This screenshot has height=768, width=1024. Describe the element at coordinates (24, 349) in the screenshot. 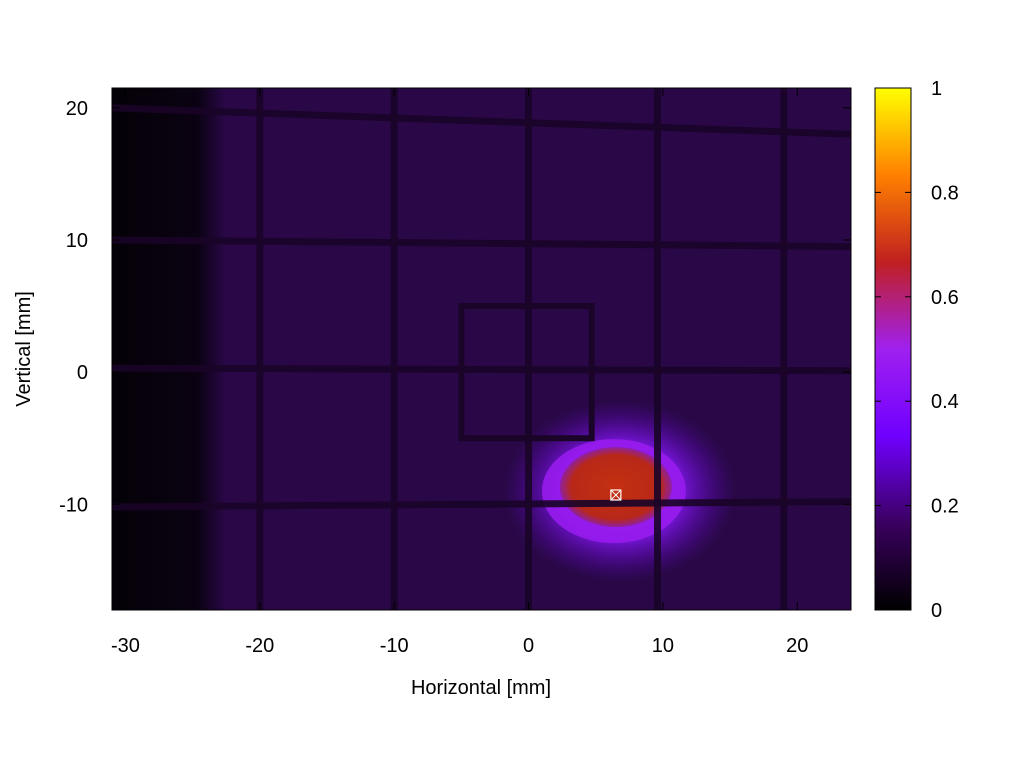

I see `y-axis-label: Vertical [mm]` at that location.